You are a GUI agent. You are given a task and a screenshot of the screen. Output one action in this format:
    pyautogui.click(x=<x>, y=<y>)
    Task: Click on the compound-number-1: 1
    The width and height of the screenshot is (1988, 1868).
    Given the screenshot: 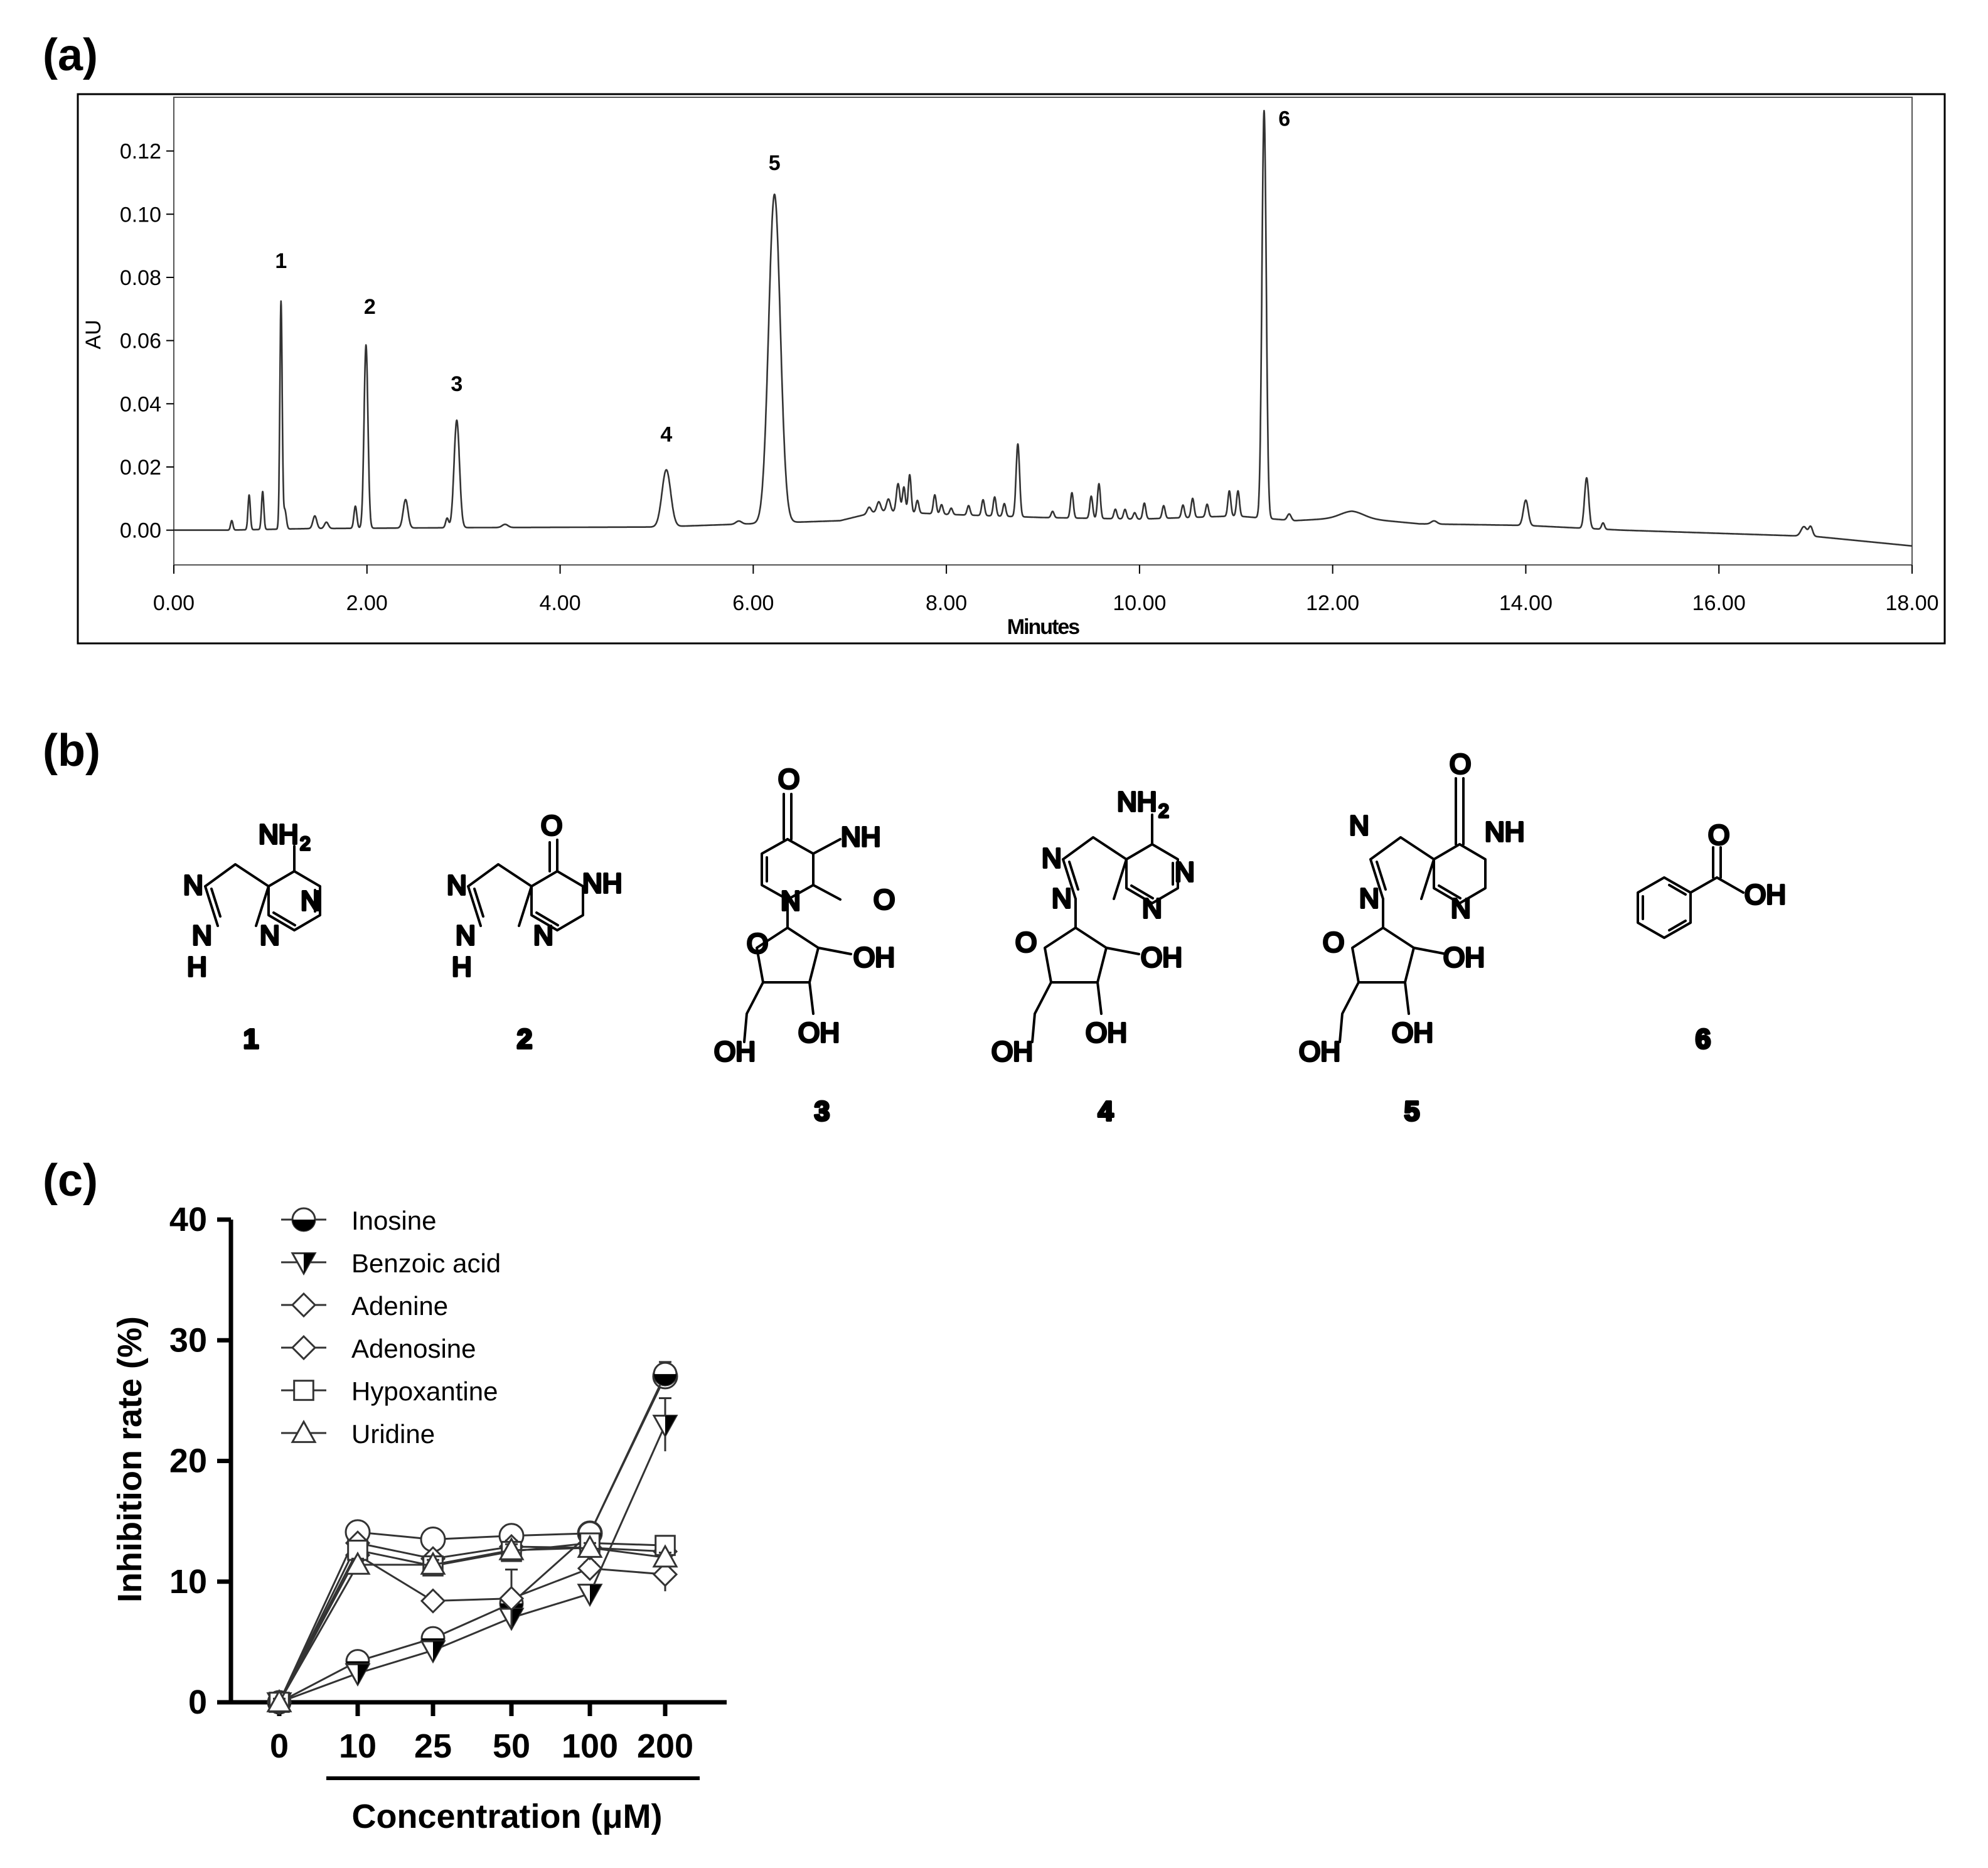 What is the action you would take?
    pyautogui.click(x=251, y=1039)
    